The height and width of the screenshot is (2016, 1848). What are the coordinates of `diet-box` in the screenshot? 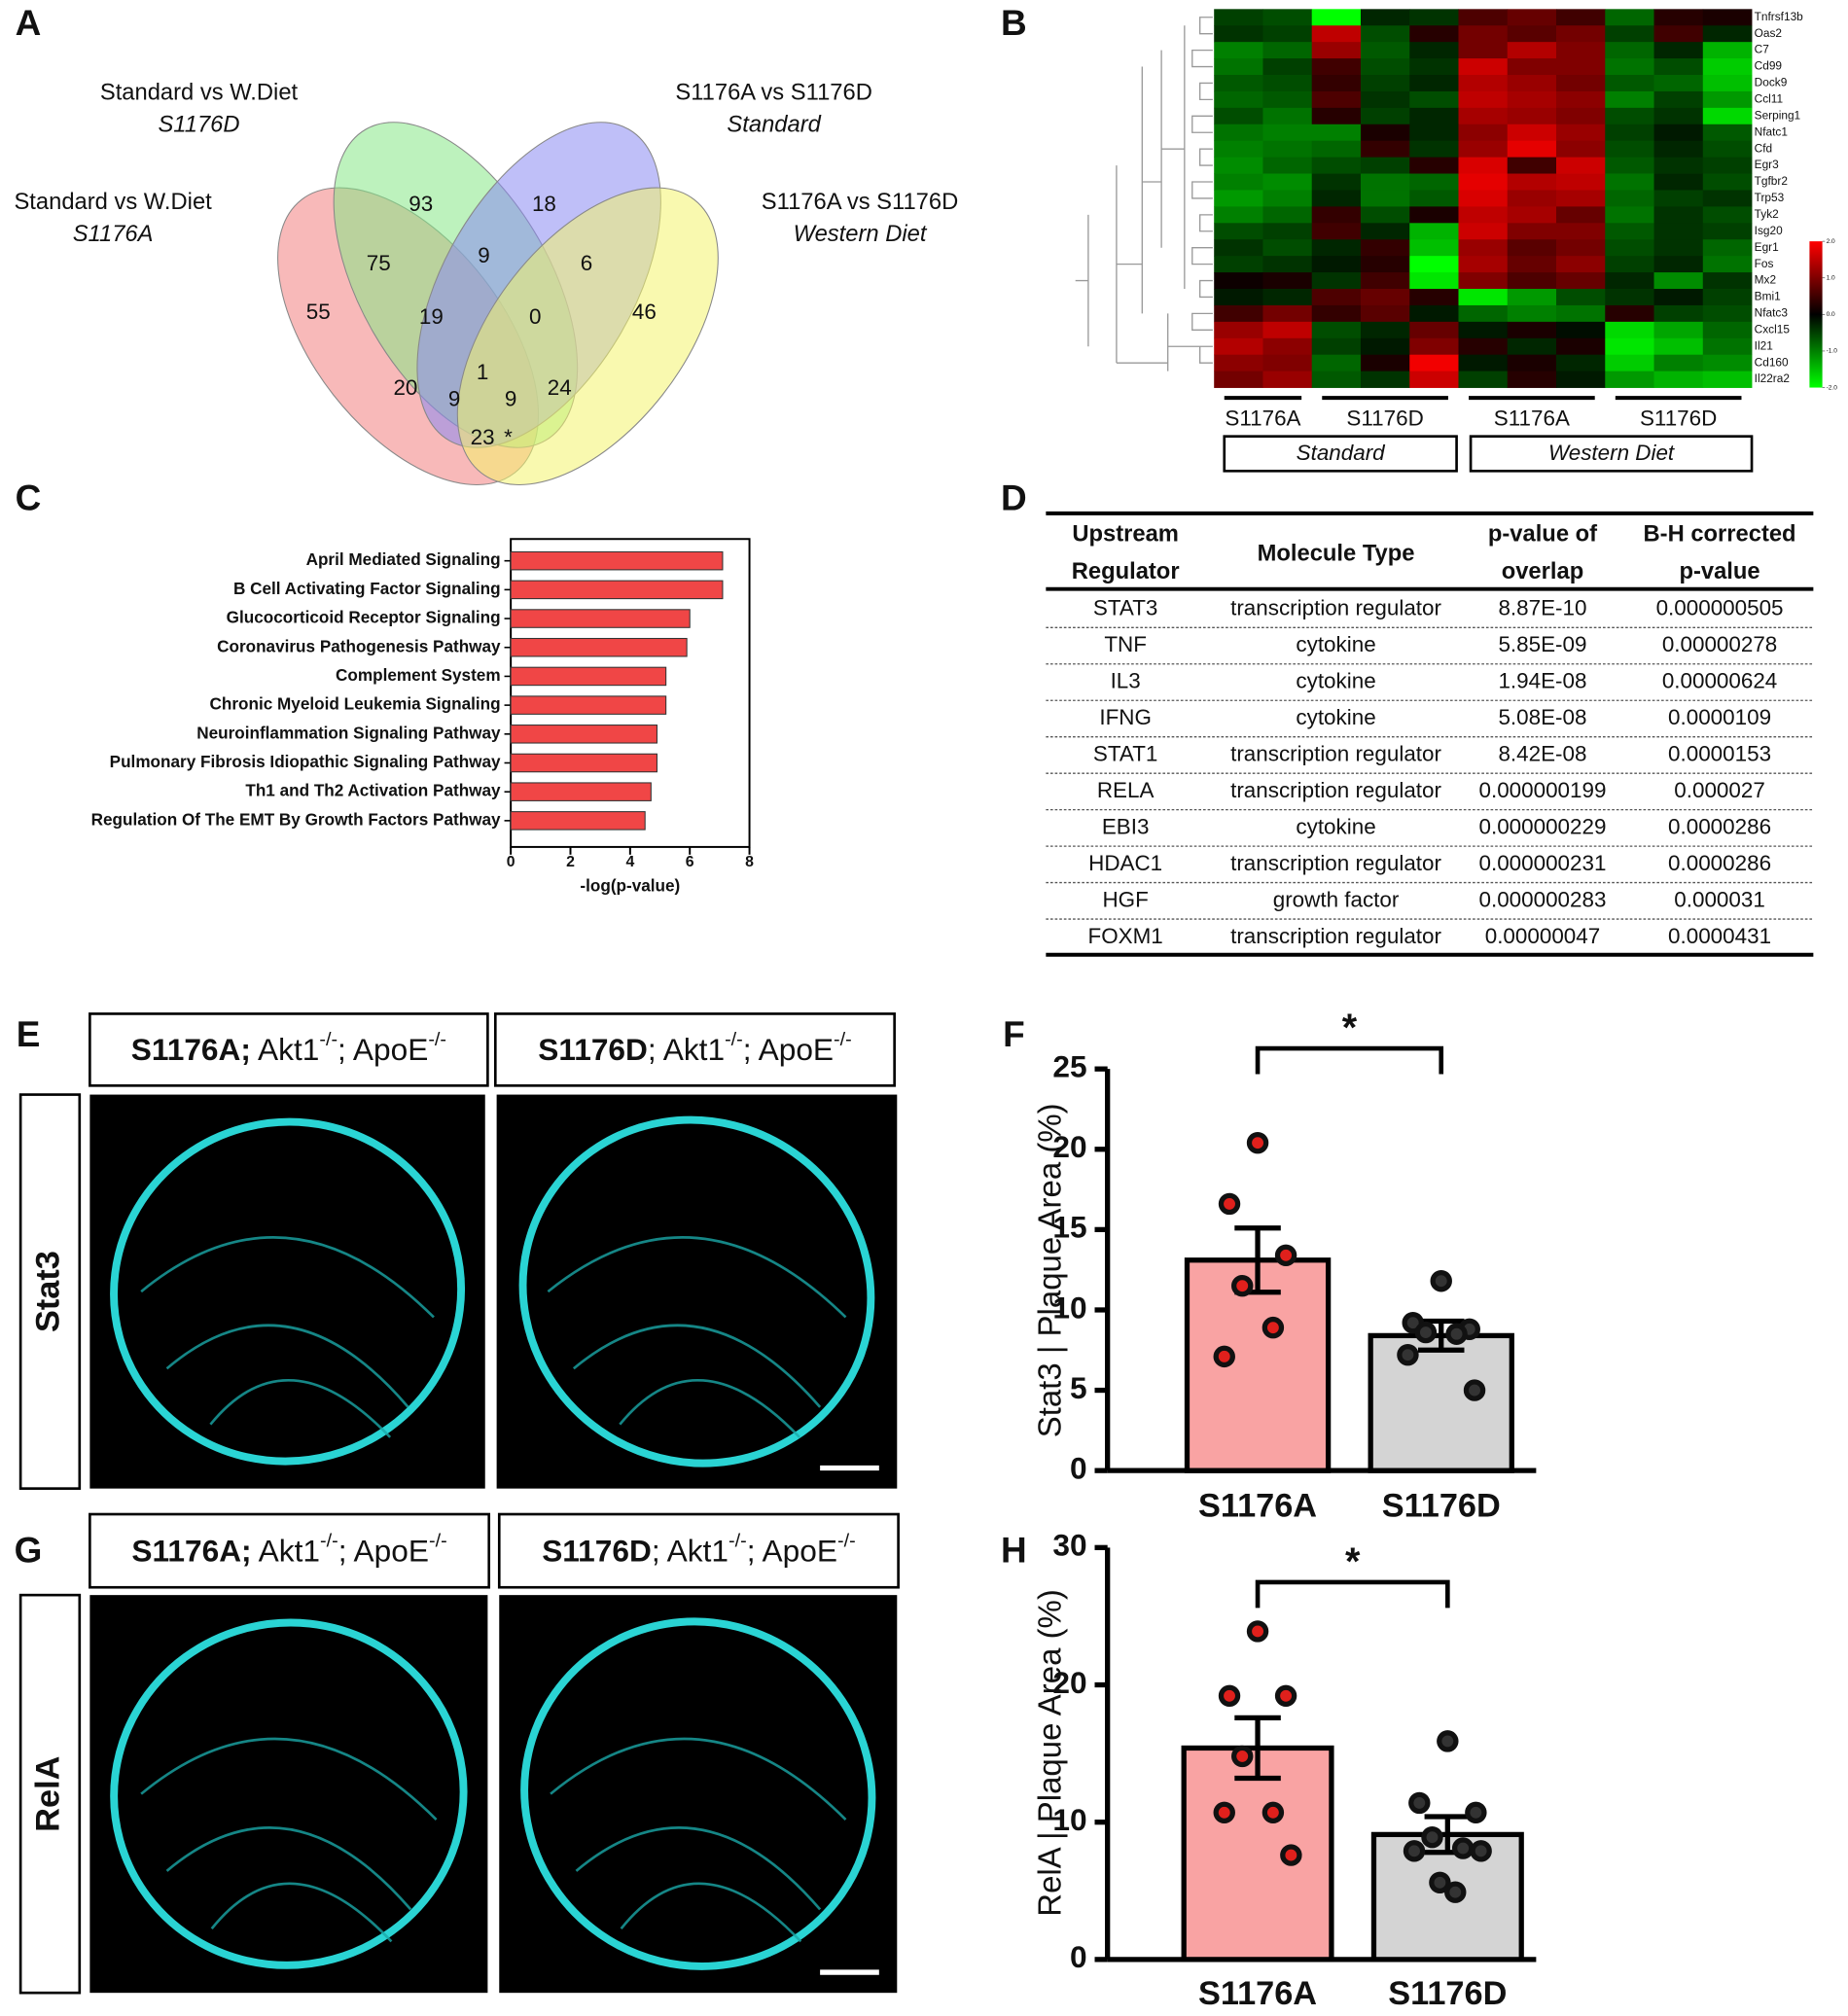 It's located at (1340, 454).